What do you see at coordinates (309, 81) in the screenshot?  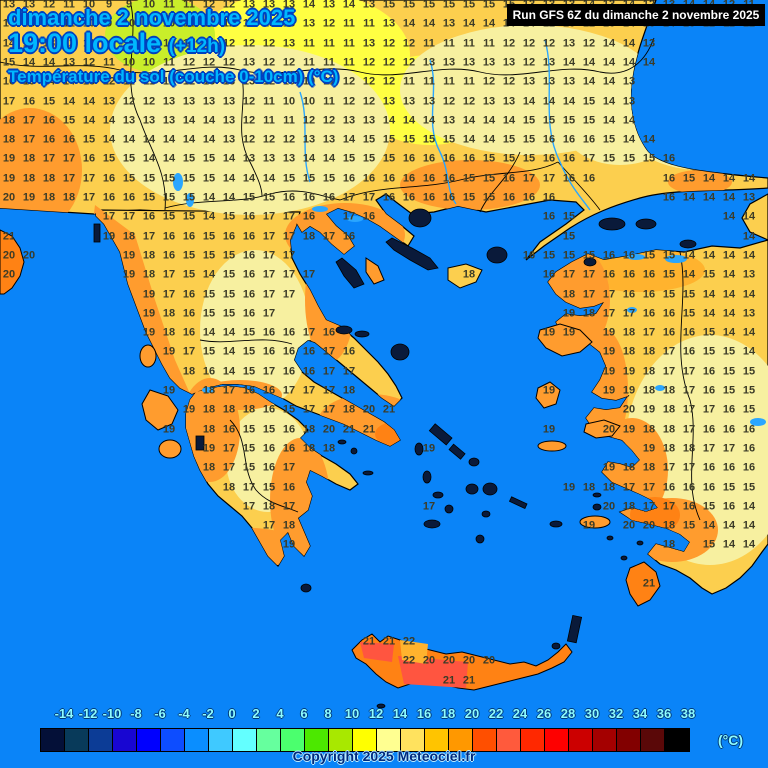 I see `temperature-value: 10` at bounding box center [309, 81].